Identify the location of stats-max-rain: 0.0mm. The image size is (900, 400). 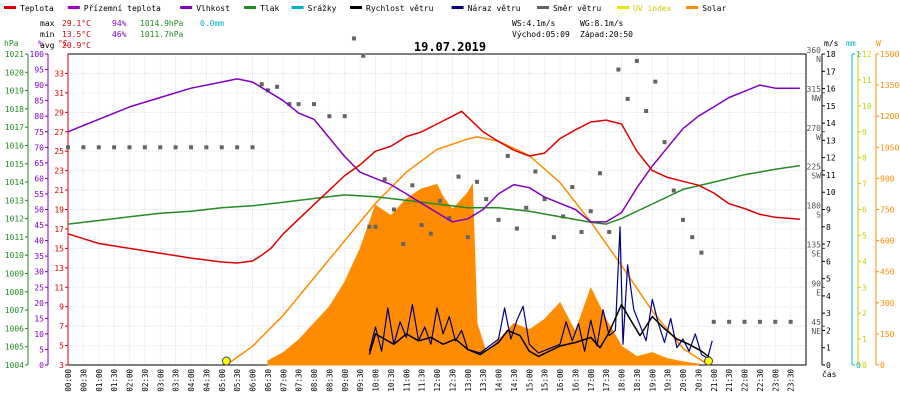
(212, 23).